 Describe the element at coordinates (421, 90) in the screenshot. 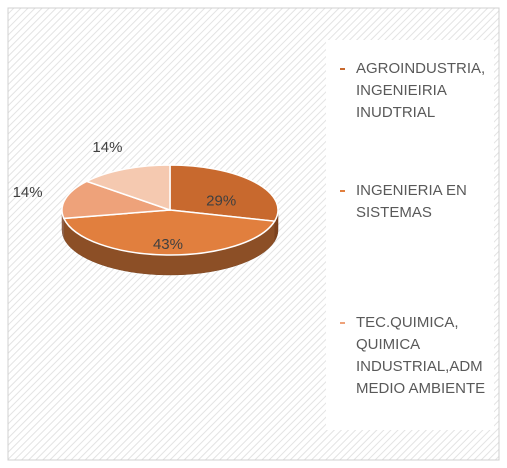

I see `legend-label: AGROINDUSTRIA, INGENIEIRIA INUDTRIAL` at that location.